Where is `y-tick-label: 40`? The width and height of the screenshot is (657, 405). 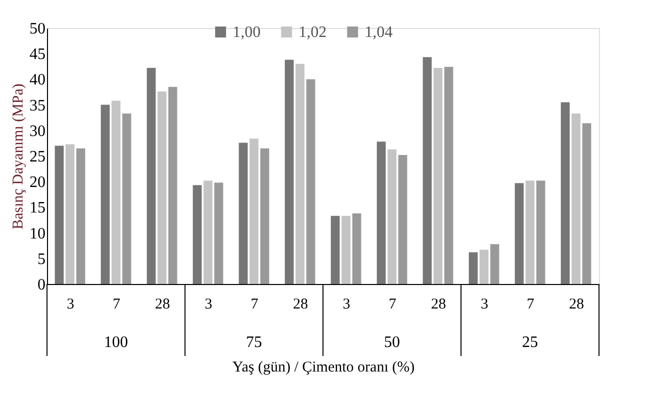 y-tick-label: 40 is located at coordinates (38, 80).